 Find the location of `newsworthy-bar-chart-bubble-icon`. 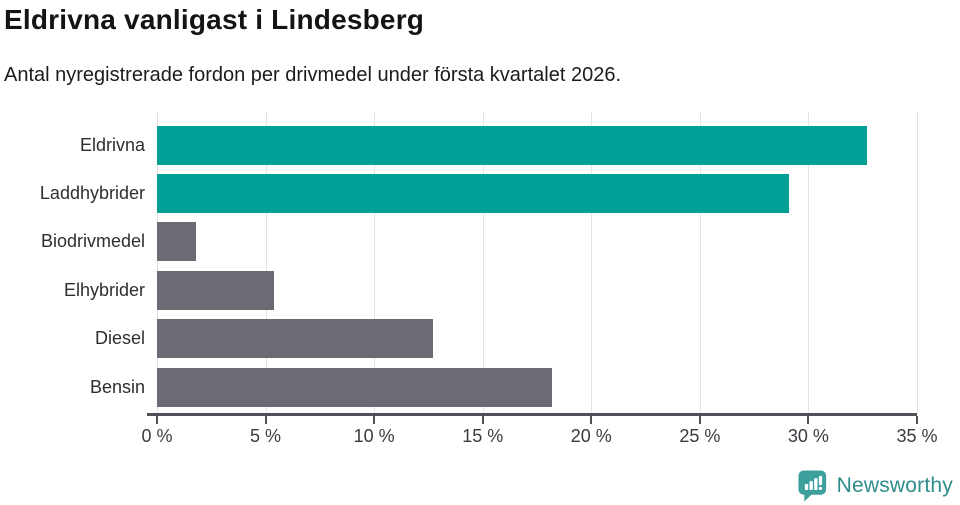

newsworthy-bar-chart-bubble-icon is located at coordinates (812, 486).